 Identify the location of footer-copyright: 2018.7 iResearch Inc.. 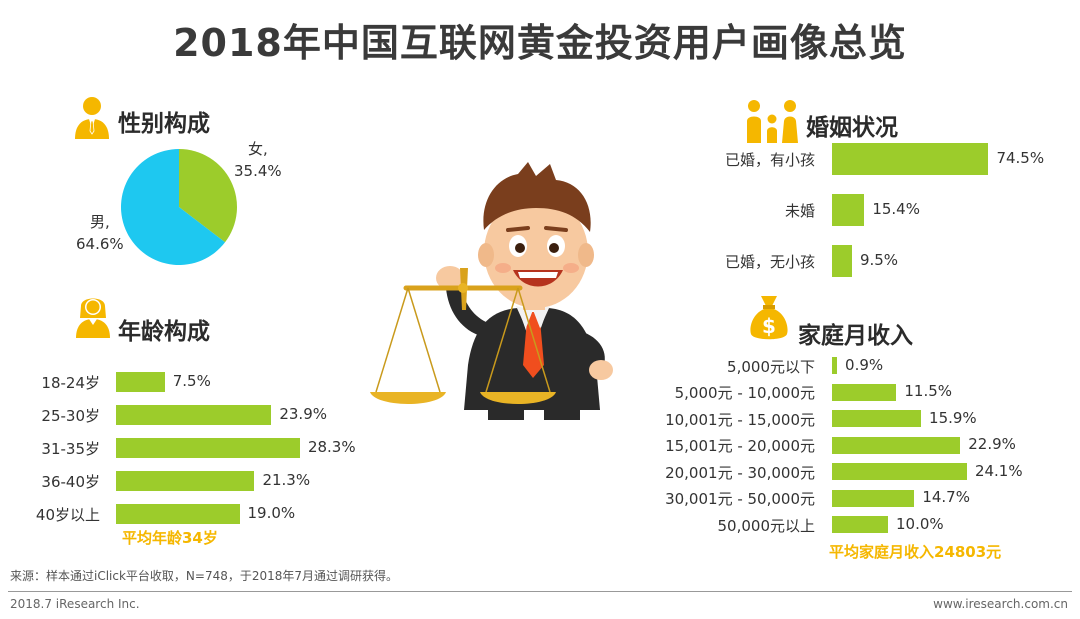
(75, 604).